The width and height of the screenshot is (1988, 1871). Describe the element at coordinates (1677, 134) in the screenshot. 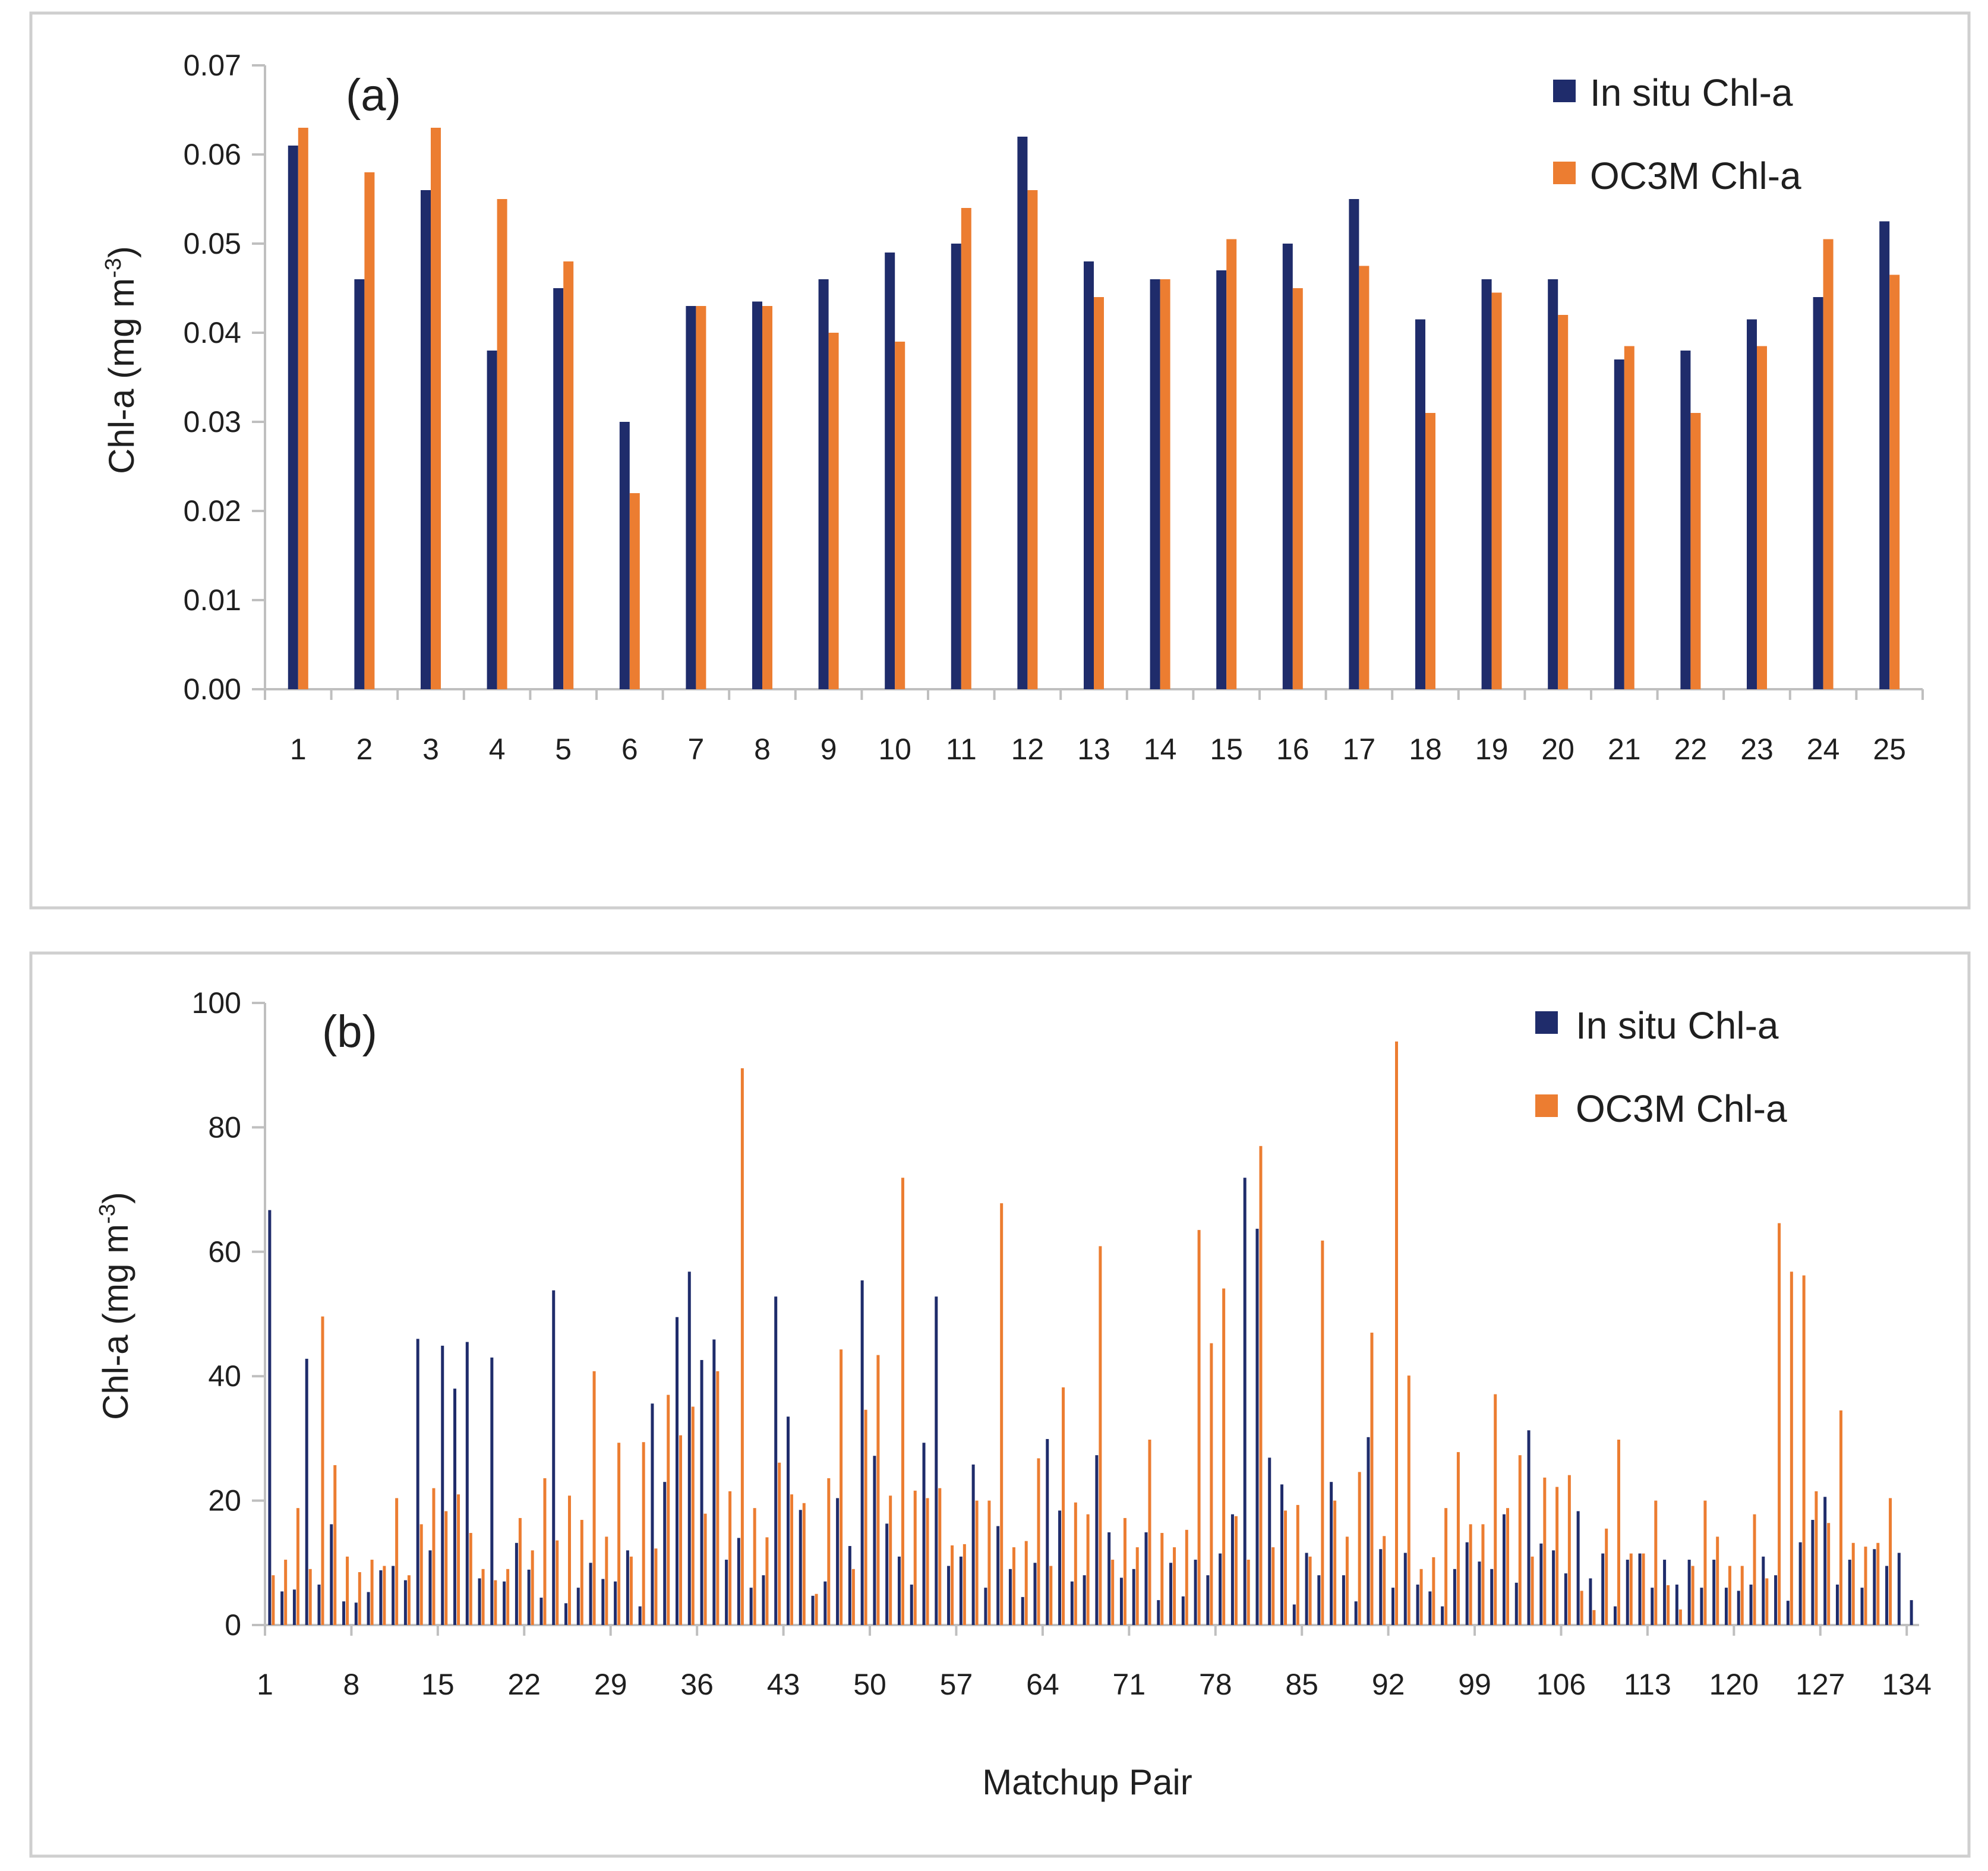

I see `panel-a-legend: In situ Chl-a OC3M Chl-a` at that location.